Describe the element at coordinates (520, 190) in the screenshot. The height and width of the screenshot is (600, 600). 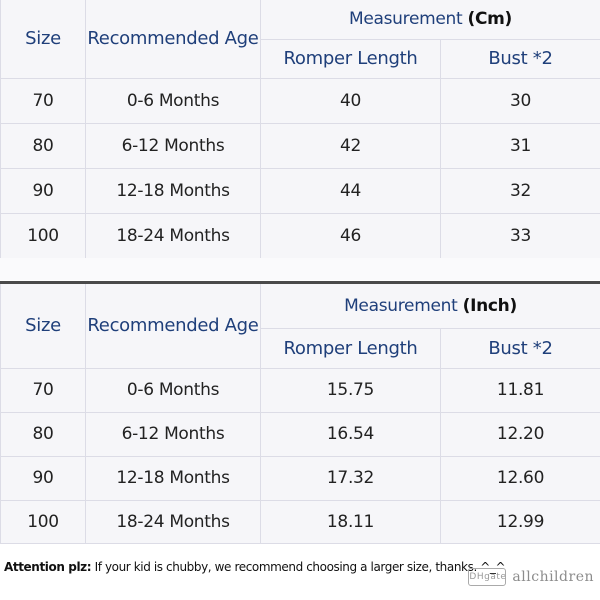
I see `bust-cell: 32` at that location.